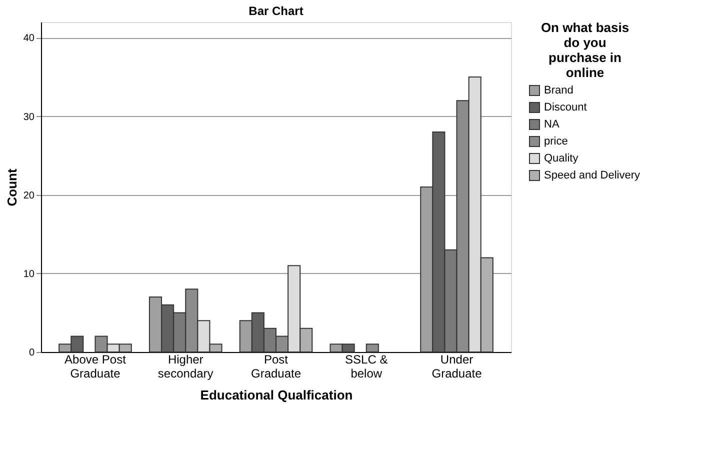 The height and width of the screenshot is (470, 722). Describe the element at coordinates (276, 366) in the screenshot. I see `x-tick-label: Post Graduate` at that location.